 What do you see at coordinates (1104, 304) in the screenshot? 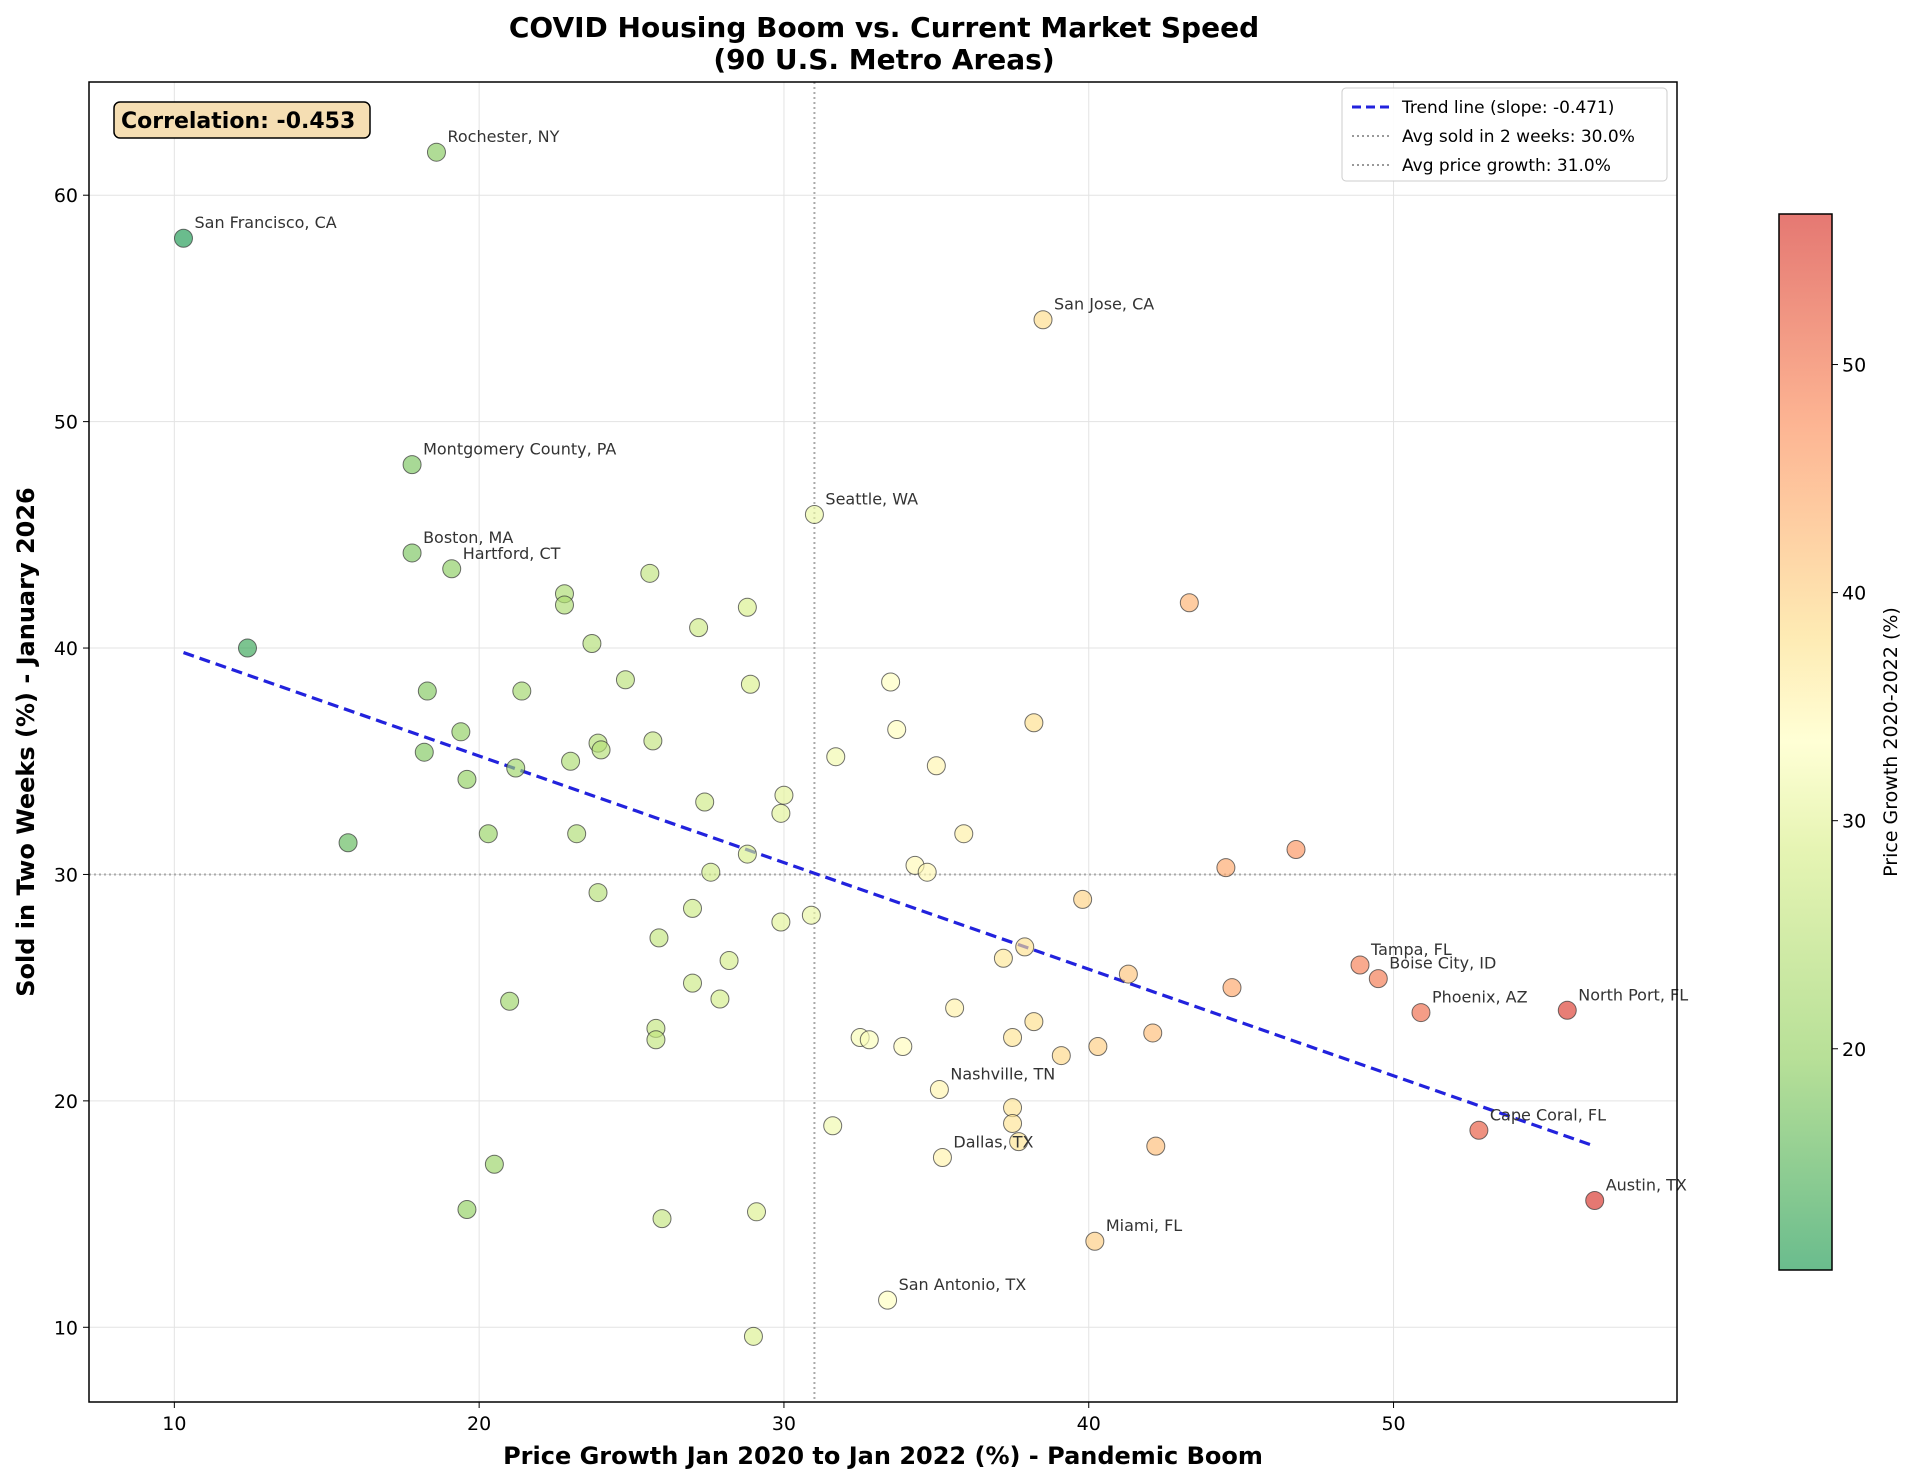
I see `point-label: San Jose, CA` at bounding box center [1104, 304].